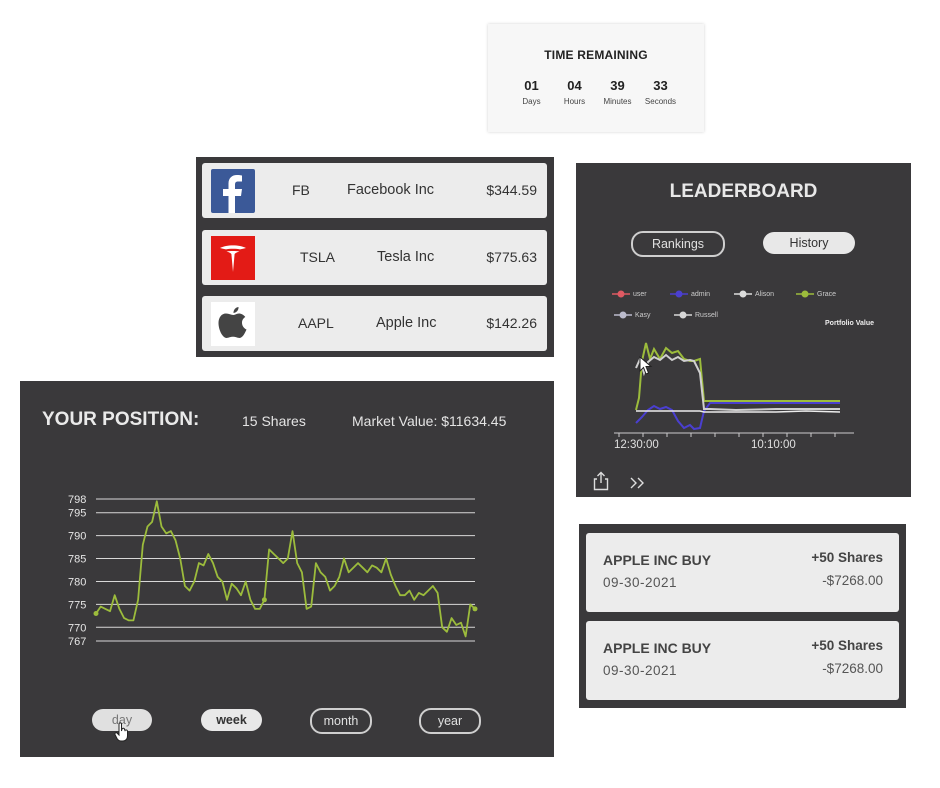 The image size is (940, 788). What do you see at coordinates (77, 642) in the screenshot?
I see `y-tick-label: 767` at bounding box center [77, 642].